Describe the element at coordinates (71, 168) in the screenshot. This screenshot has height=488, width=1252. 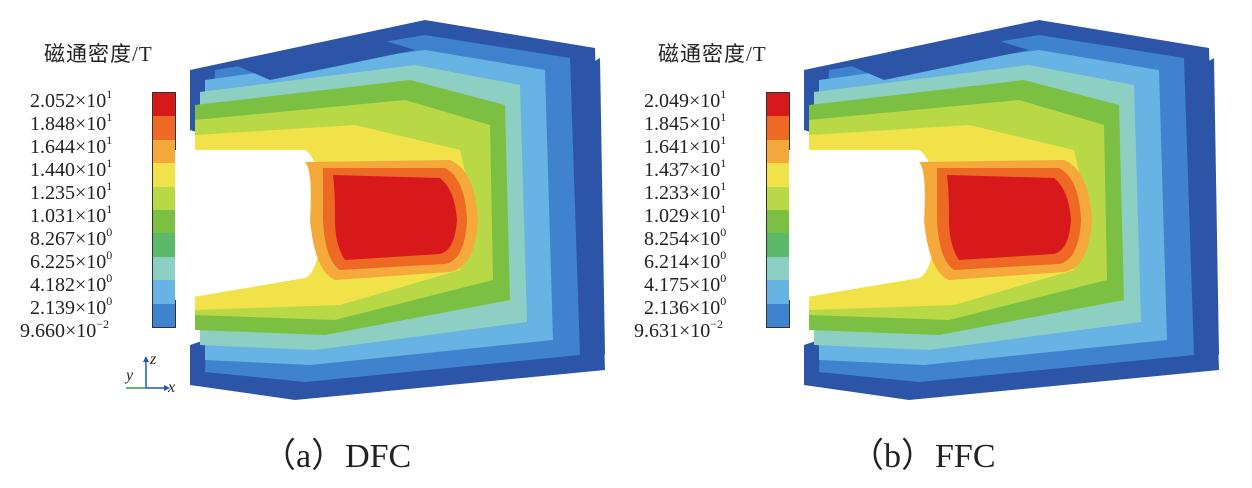
I see `legend-tick: 1.440×10¹` at that location.